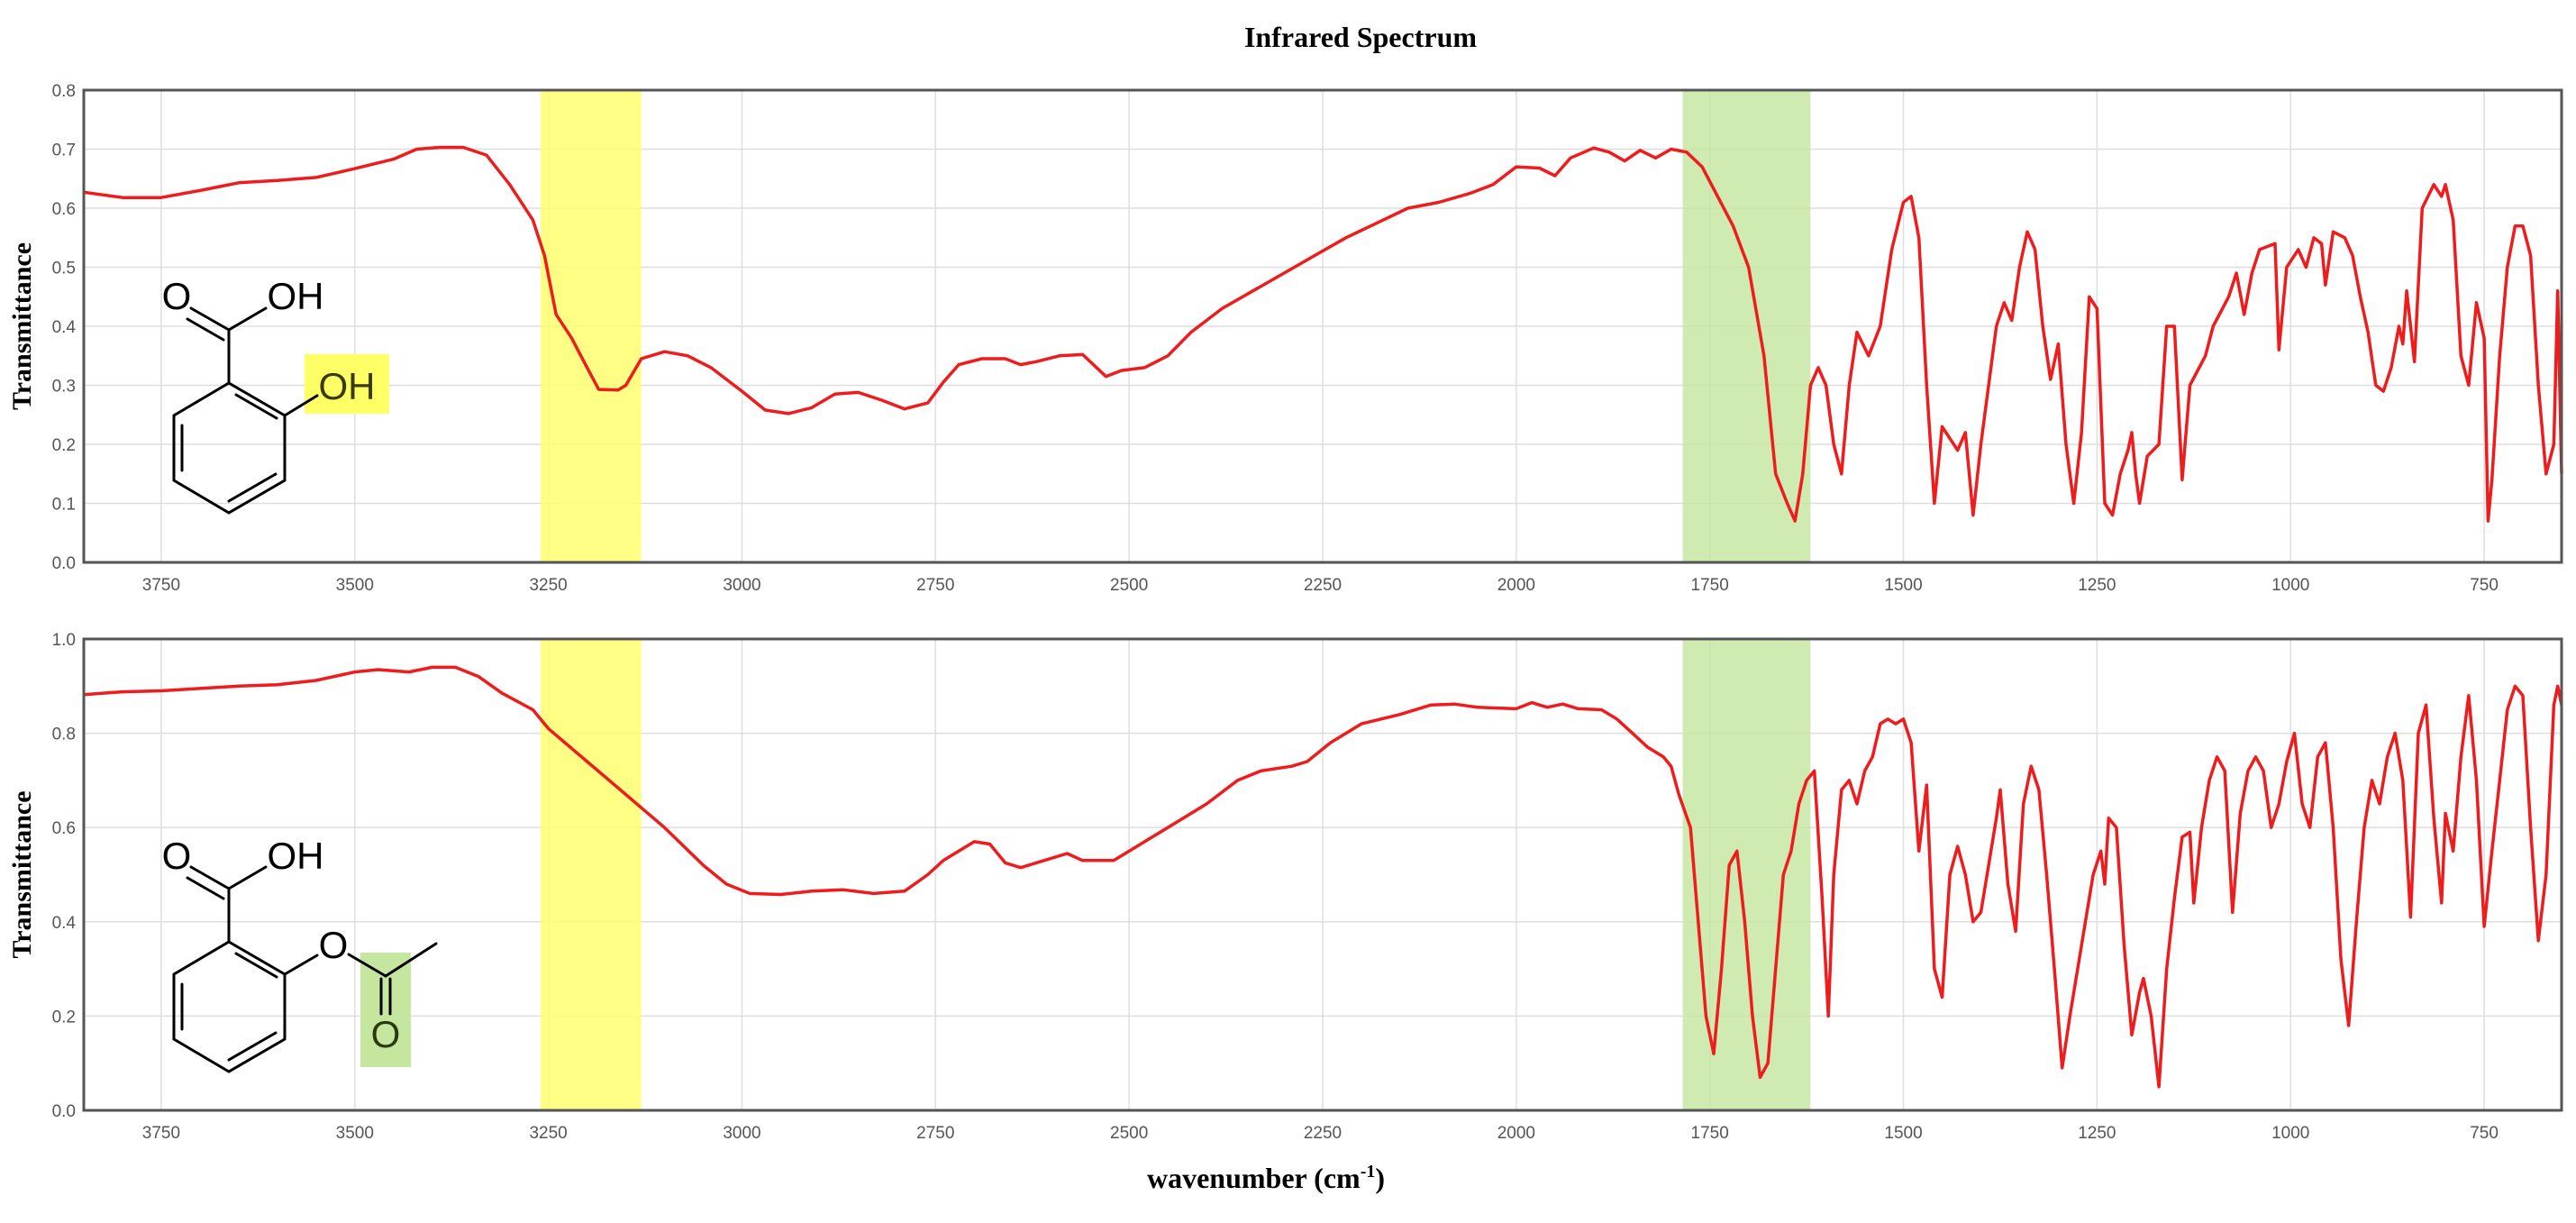  I want to click on phenol-oh-label: OH, so click(347, 386).